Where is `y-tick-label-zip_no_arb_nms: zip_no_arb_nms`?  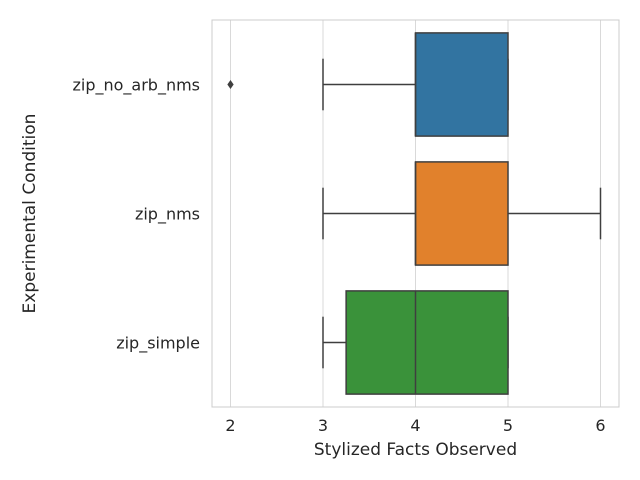 y-tick-label-zip_no_arb_nms: zip_no_arb_nms is located at coordinates (136, 86).